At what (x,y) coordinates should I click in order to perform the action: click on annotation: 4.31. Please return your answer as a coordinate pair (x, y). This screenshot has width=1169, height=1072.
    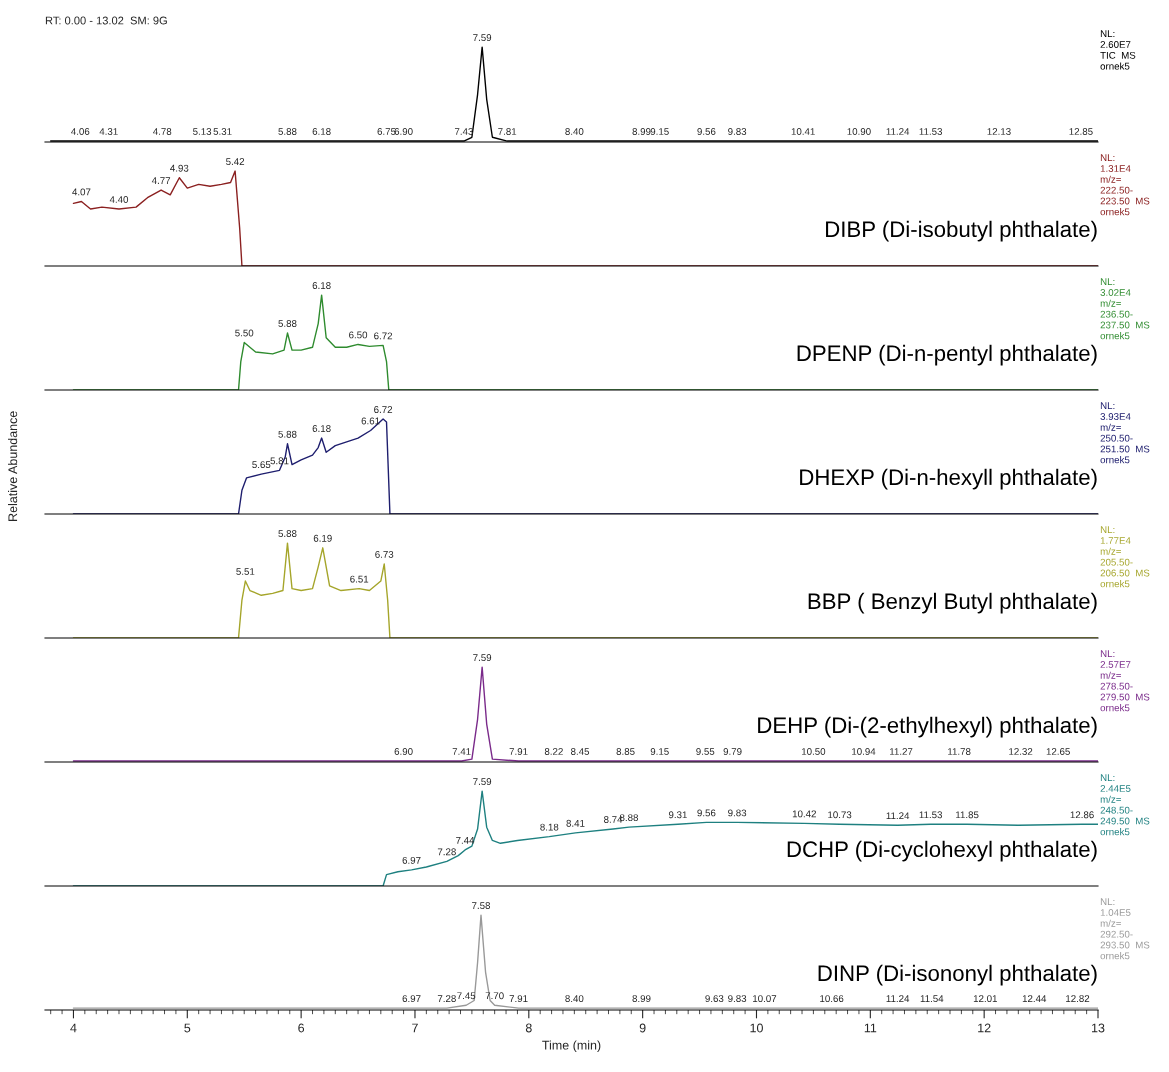
    Looking at the image, I should click on (108, 131).